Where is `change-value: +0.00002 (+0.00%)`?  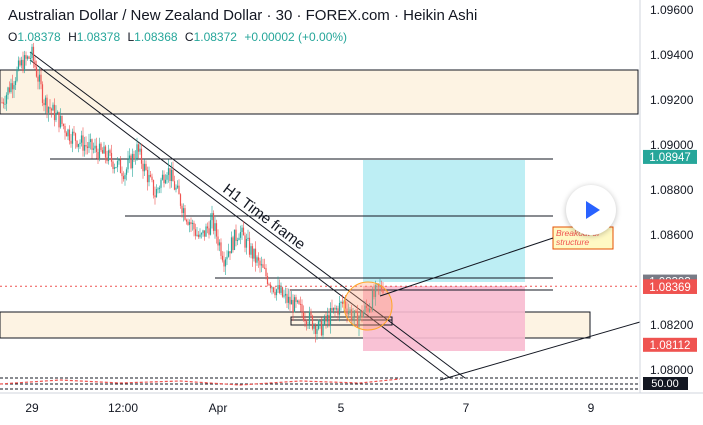
change-value: +0.00002 (+0.00%) is located at coordinates (296, 37).